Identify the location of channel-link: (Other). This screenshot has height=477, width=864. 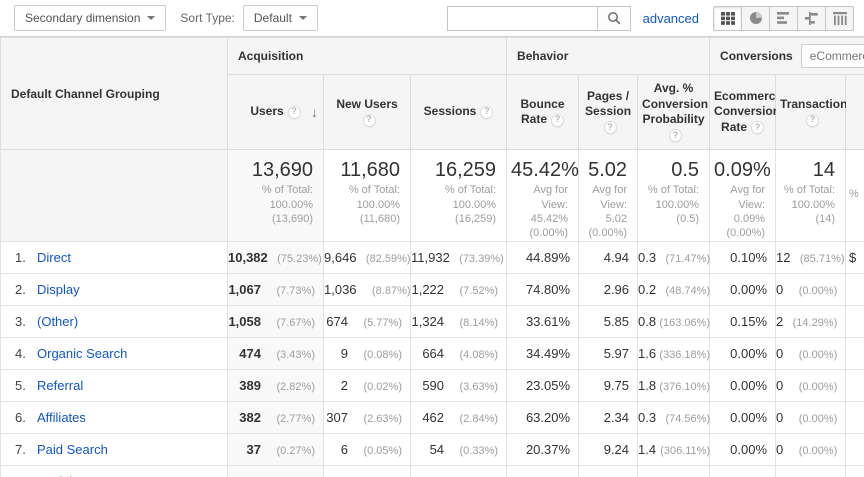
(58, 321).